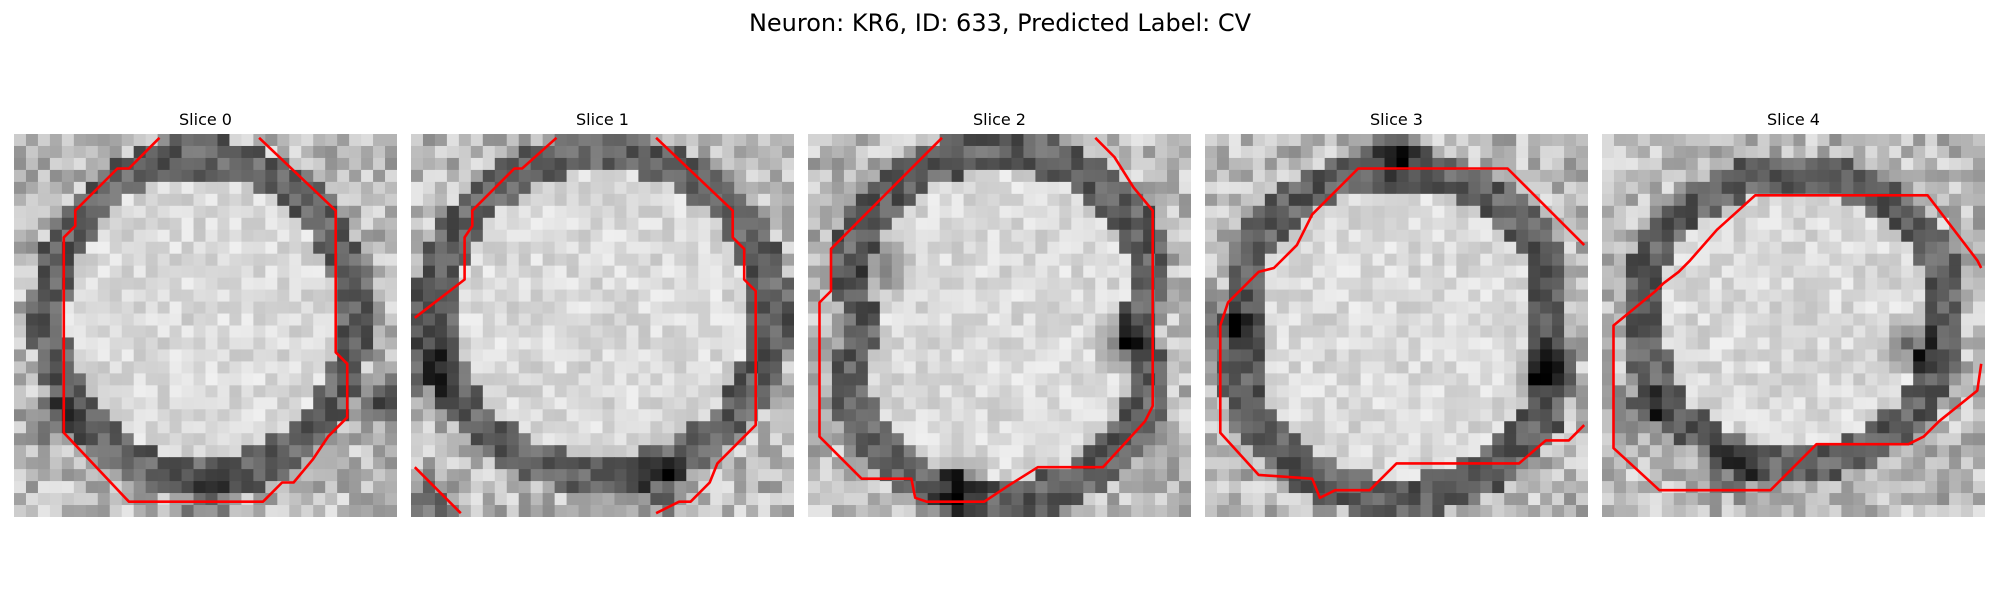  I want to click on slice-title: Slice 2, so click(999, 119).